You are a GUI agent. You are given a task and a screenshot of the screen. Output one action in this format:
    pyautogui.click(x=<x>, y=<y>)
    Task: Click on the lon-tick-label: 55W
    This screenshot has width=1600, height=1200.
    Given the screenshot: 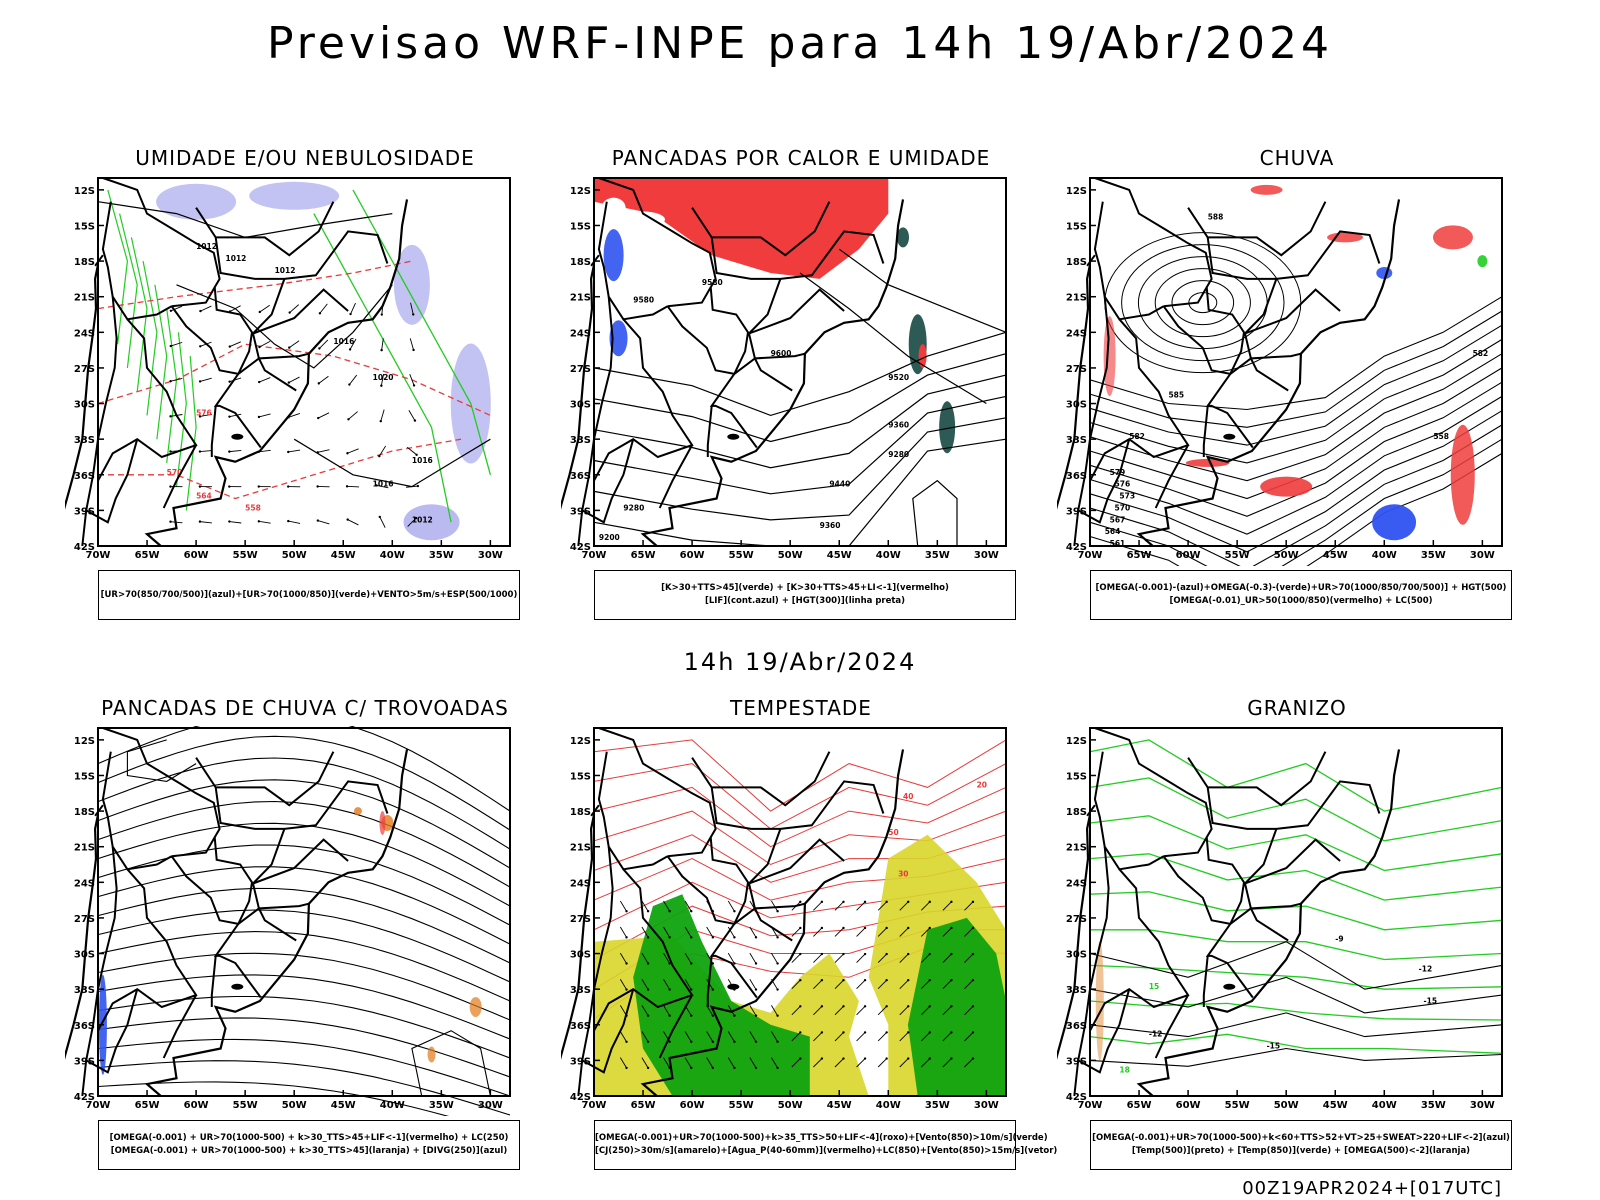 What is the action you would take?
    pyautogui.click(x=741, y=1105)
    